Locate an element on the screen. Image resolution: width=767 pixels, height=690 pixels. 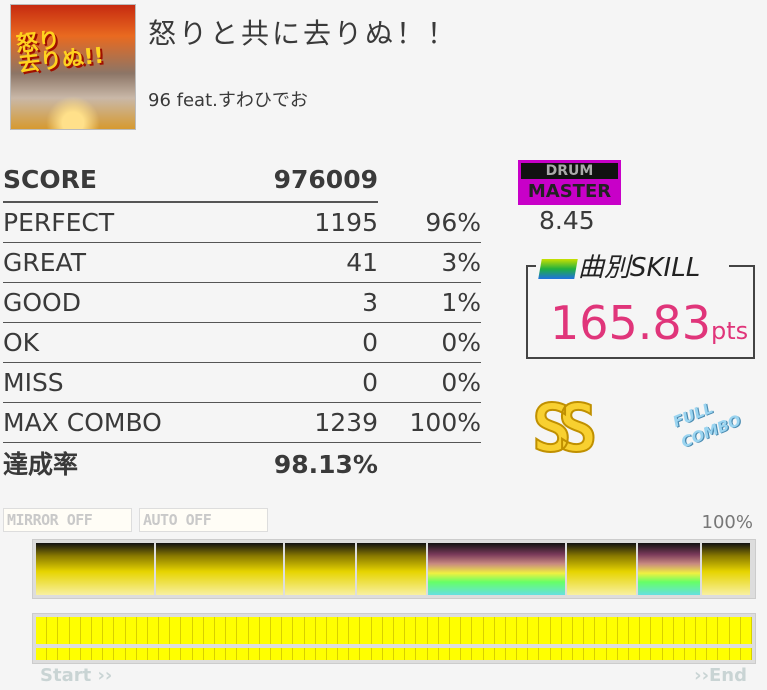
gauge-graph is located at coordinates (394, 569).